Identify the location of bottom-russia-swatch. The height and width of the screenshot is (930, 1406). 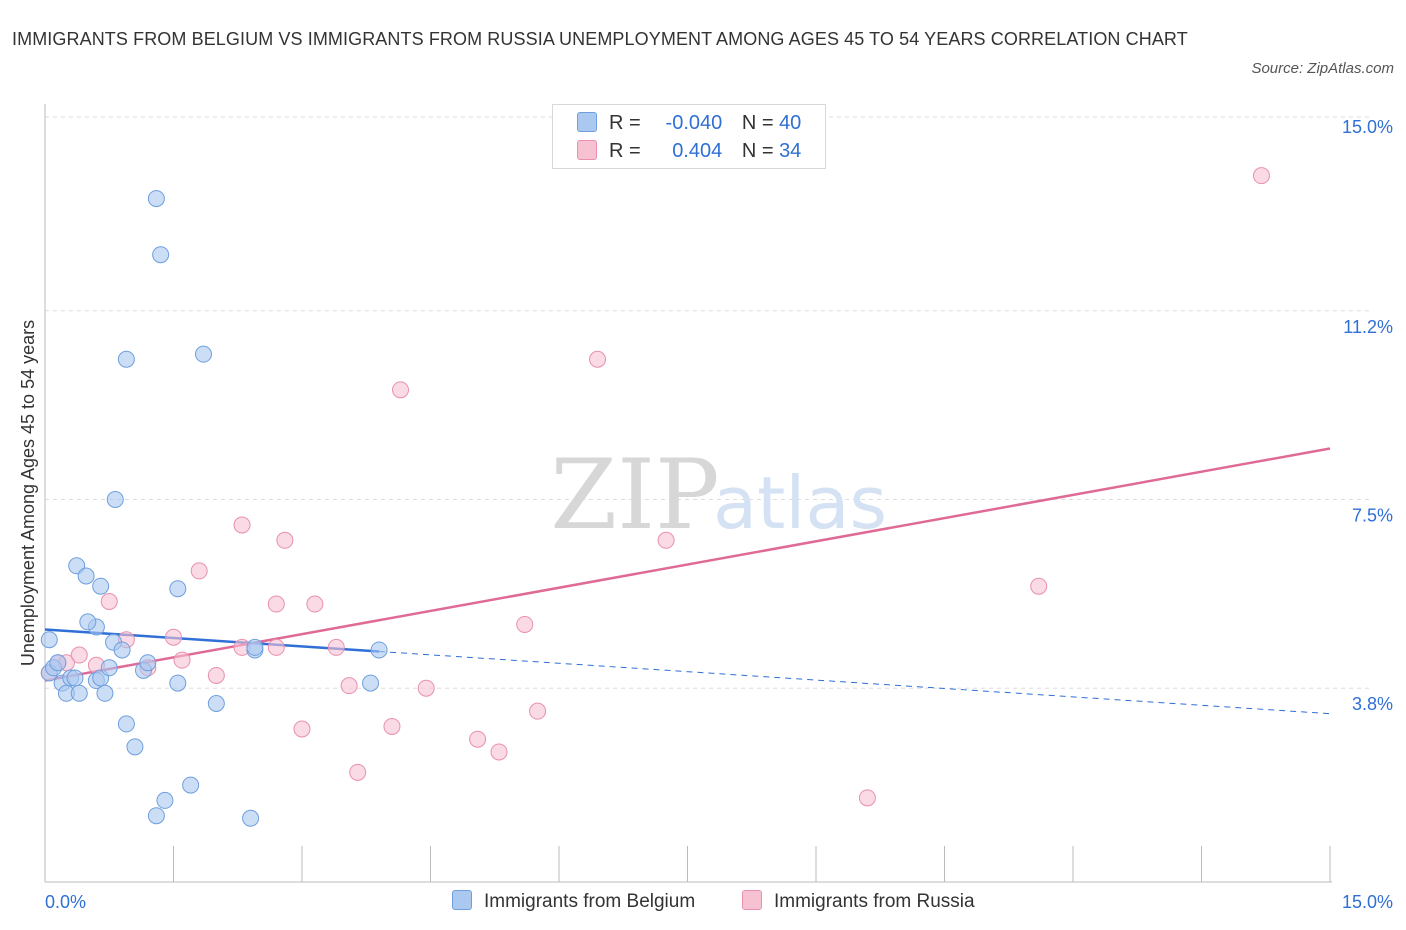
(752, 900).